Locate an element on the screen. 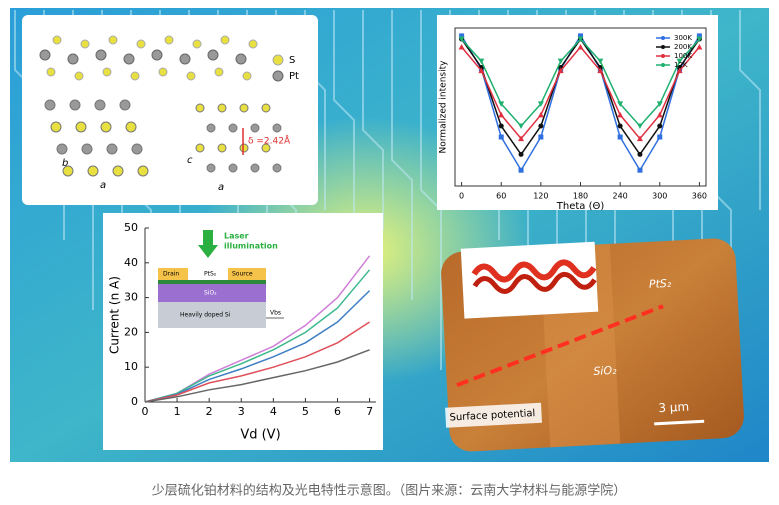  y-tick-label: 50 is located at coordinates (131, 227).